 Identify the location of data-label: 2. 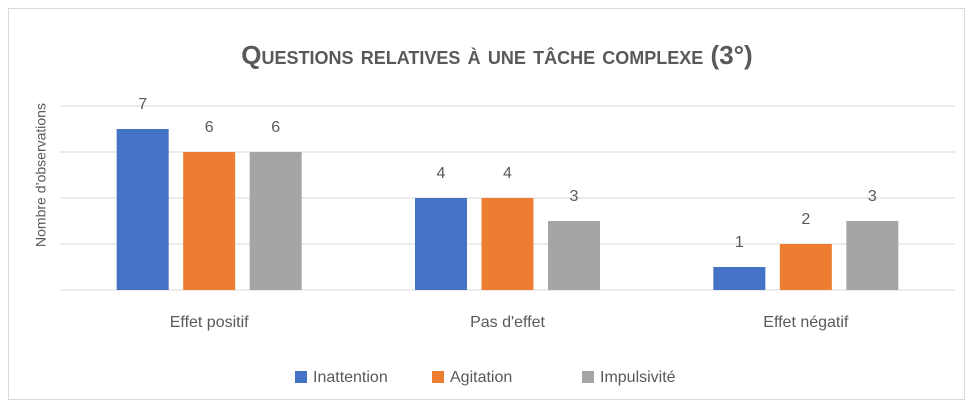
(805, 219).